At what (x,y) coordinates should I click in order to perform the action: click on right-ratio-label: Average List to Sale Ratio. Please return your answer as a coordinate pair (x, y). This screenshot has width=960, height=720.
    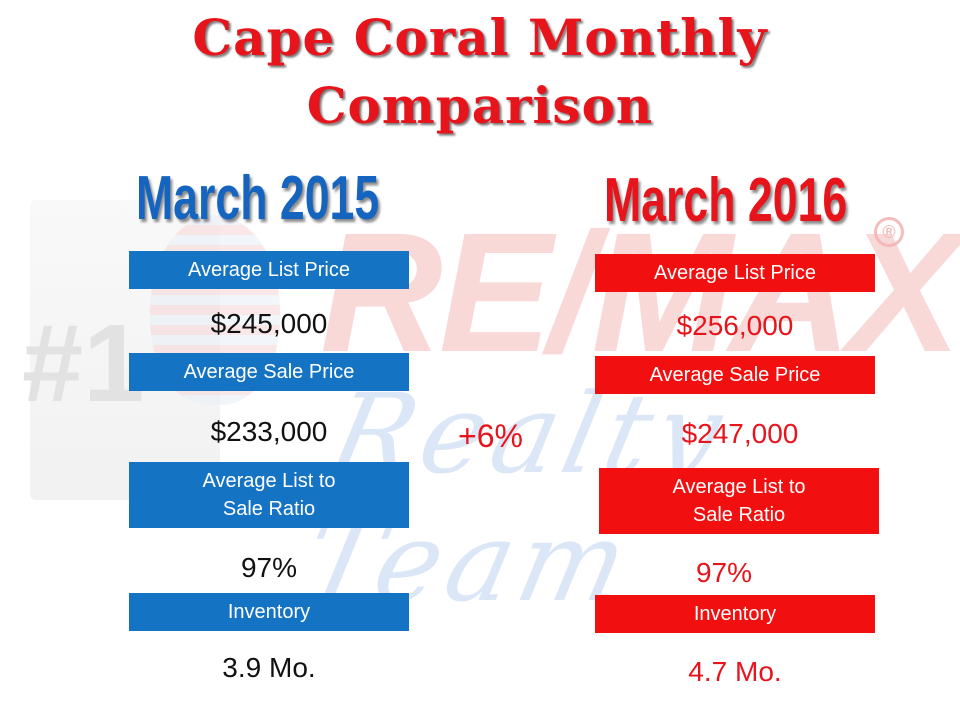
    Looking at the image, I should click on (739, 501).